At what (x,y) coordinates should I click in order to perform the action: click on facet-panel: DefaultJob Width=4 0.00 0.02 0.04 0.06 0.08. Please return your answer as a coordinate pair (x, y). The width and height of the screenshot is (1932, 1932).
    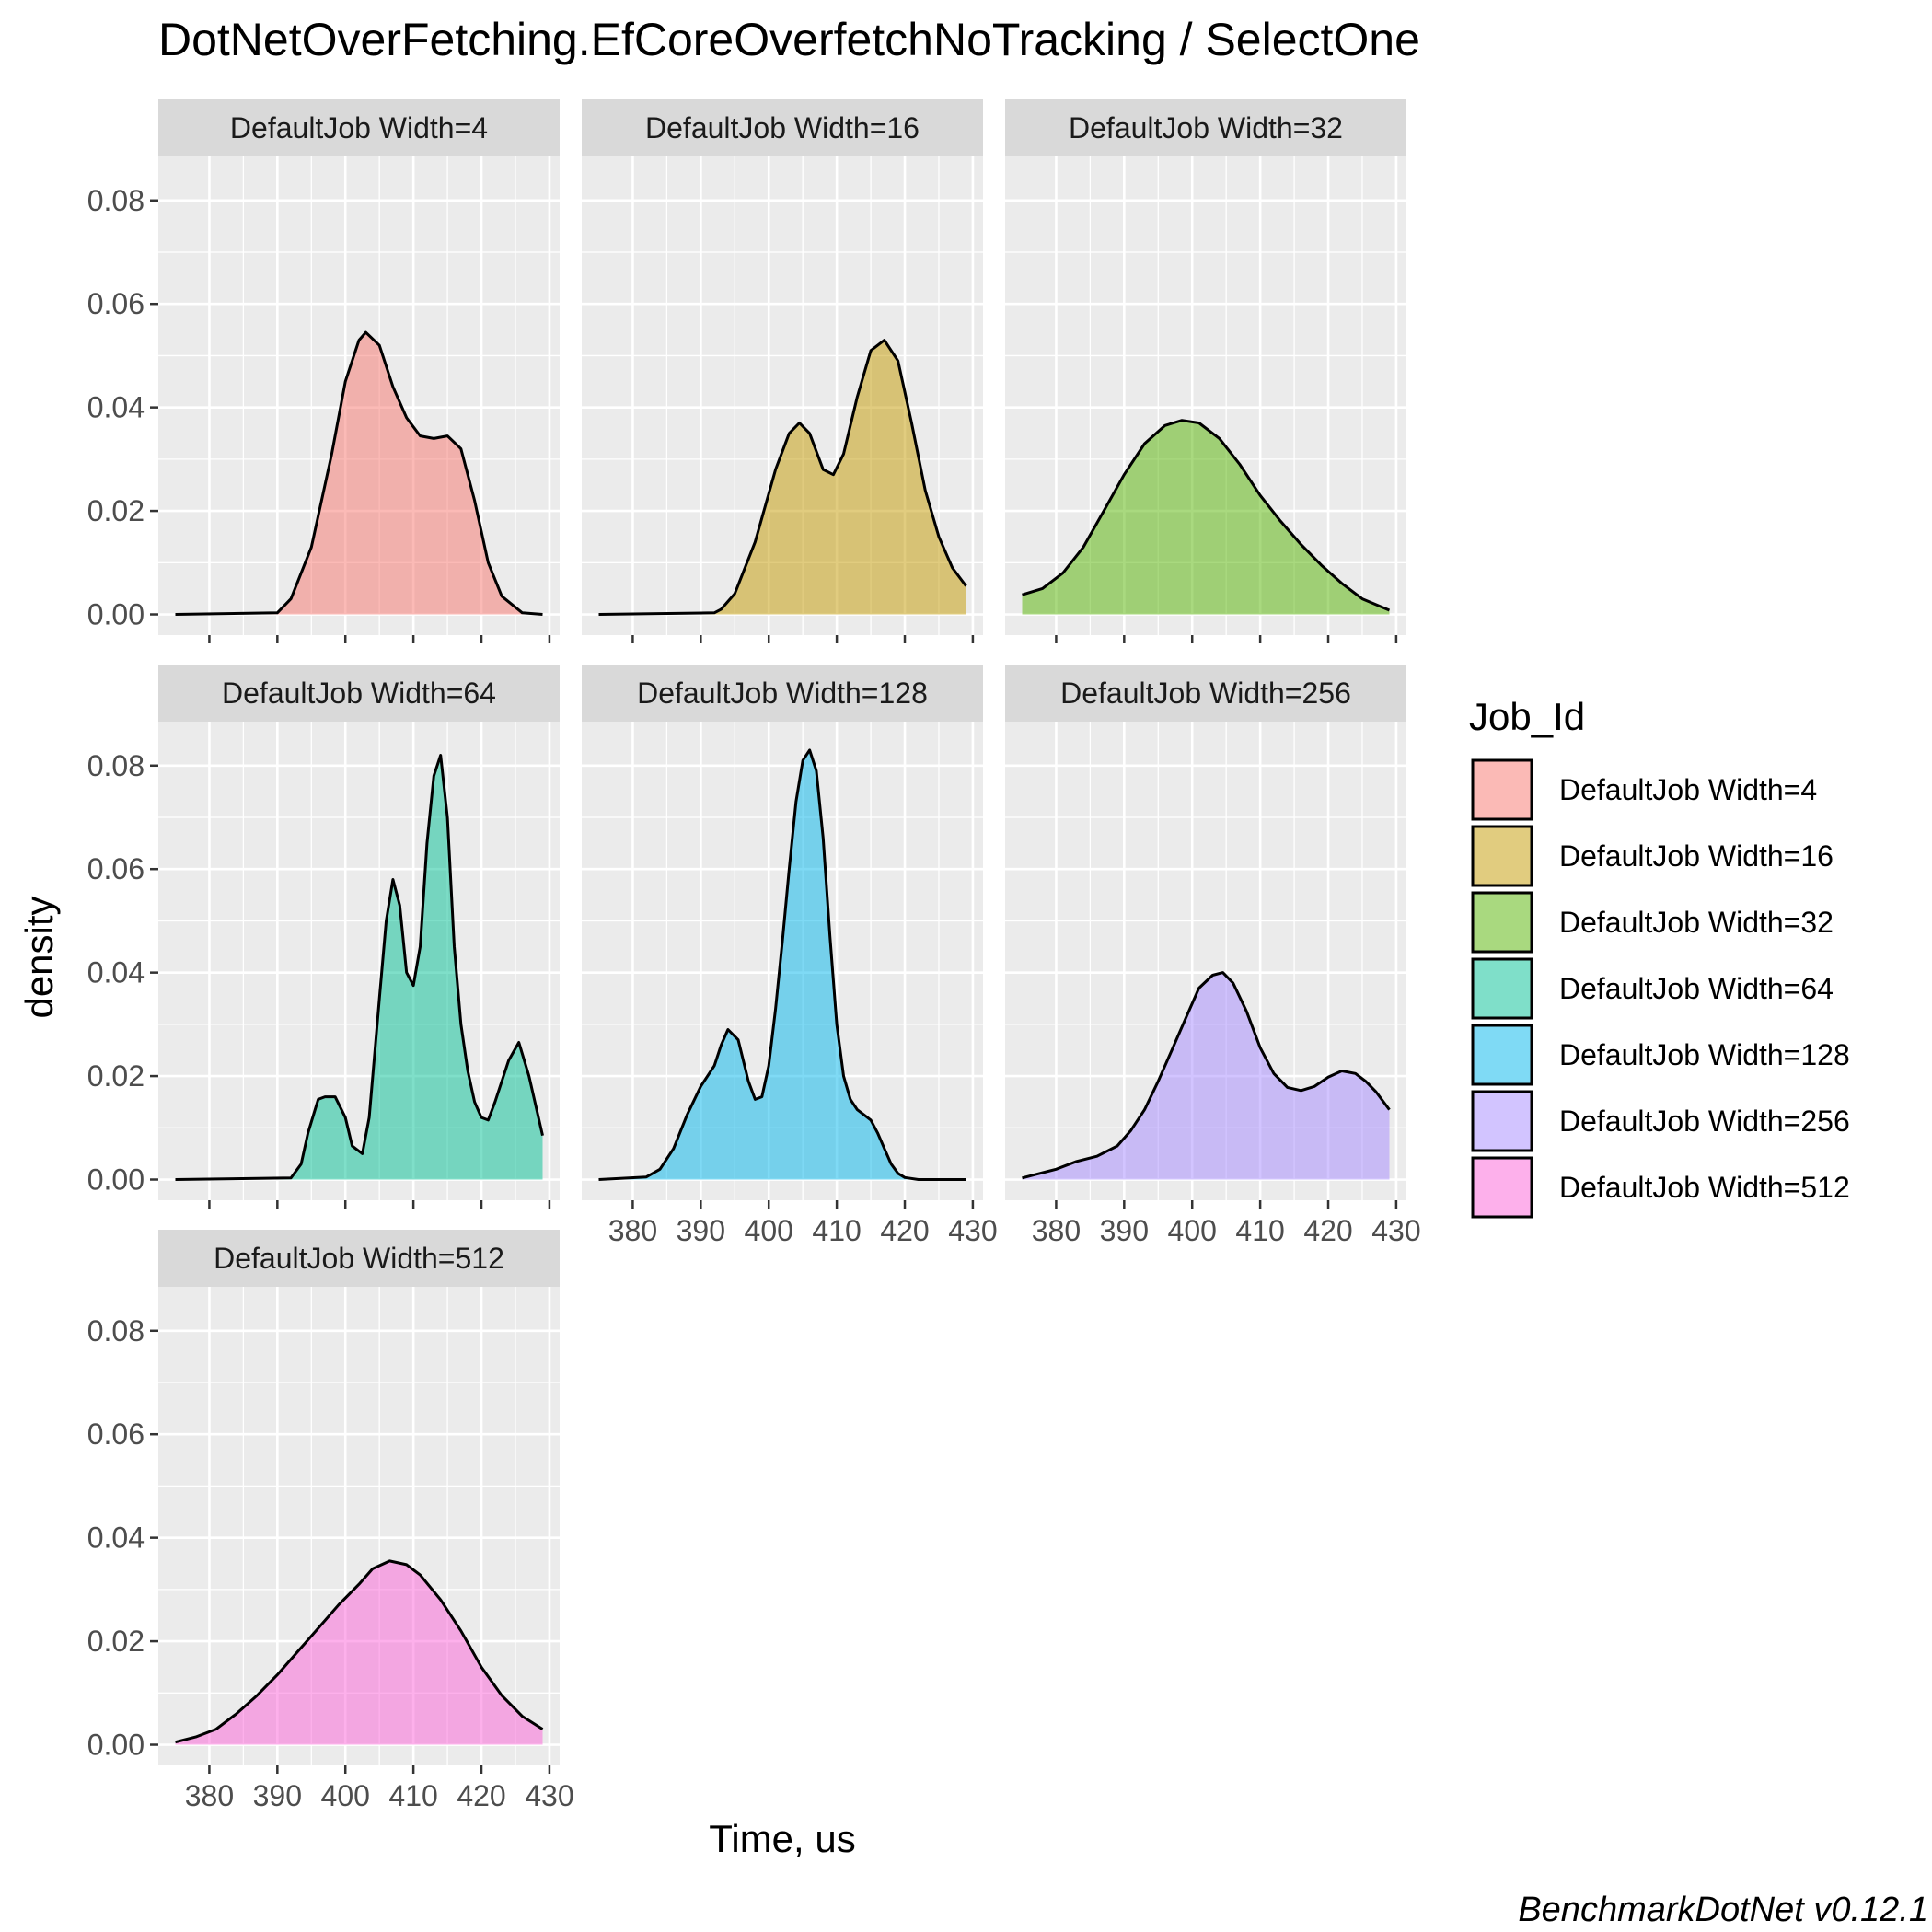
    Looking at the image, I should click on (323, 371).